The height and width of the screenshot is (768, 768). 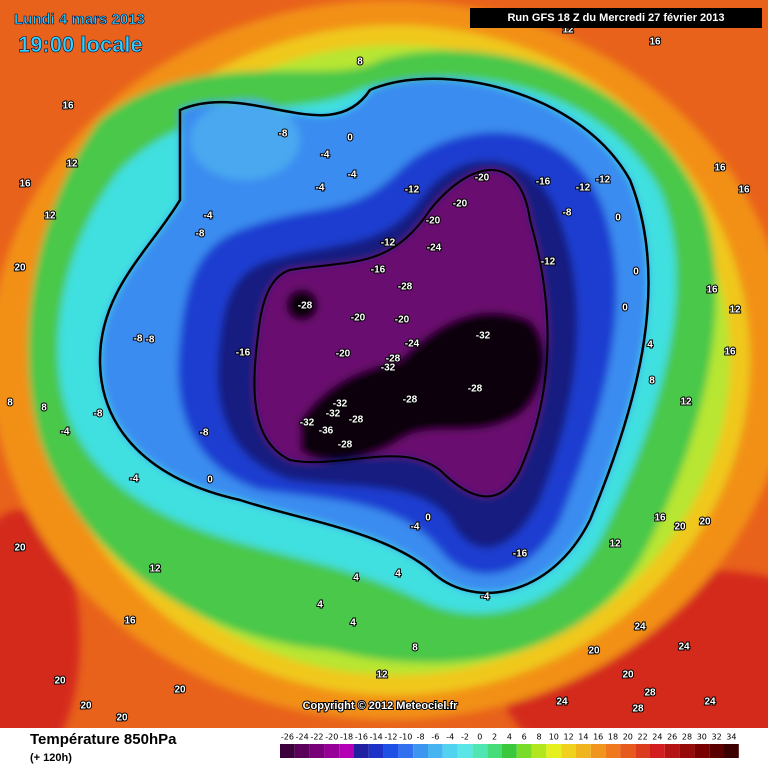 What do you see at coordinates (569, 737) in the screenshot?
I see `colorbar-tick-label: 12` at bounding box center [569, 737].